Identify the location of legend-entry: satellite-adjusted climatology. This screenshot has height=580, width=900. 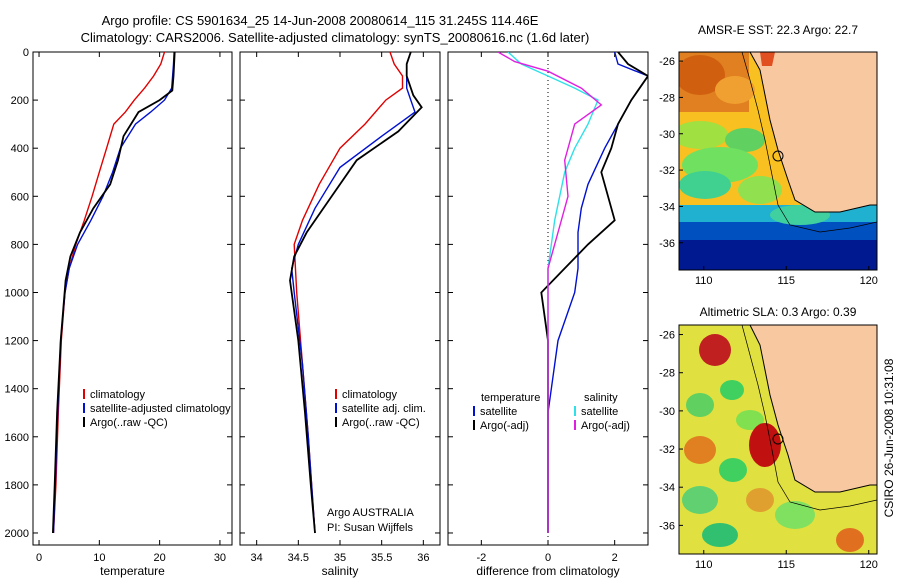
(160, 409).